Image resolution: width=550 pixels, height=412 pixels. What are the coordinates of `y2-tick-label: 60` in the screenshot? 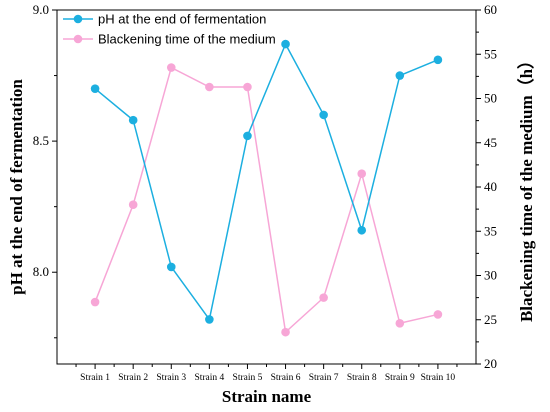 It's located at (490, 9).